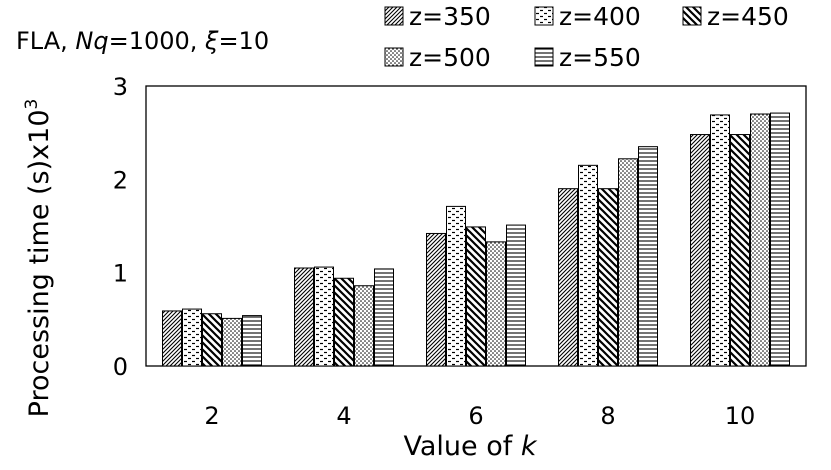 Image resolution: width=831 pixels, height=470 pixels. Describe the element at coordinates (450, 16) in the screenshot. I see `legend-label-z-350: z=350` at that location.